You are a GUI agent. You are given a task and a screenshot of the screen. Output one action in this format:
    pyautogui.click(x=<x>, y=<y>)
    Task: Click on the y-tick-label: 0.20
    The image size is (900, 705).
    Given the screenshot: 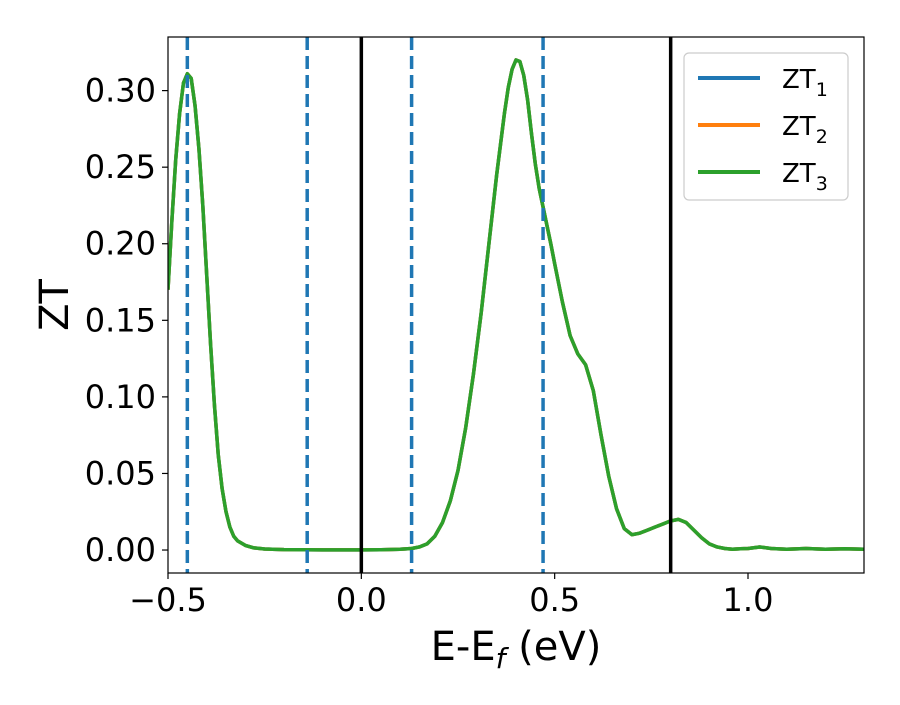 What is the action you would take?
    pyautogui.click(x=120, y=244)
    